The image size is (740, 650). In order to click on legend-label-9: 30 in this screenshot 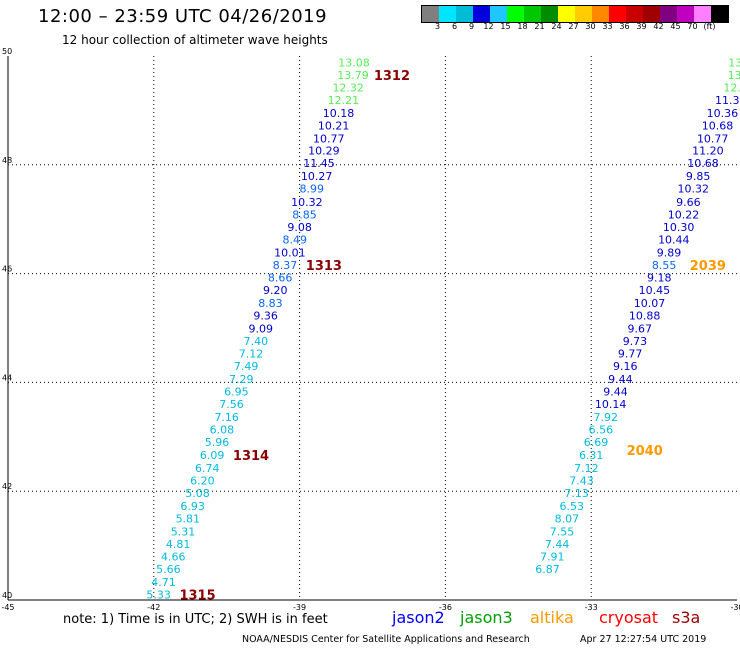, I will do `click(590, 26)`.